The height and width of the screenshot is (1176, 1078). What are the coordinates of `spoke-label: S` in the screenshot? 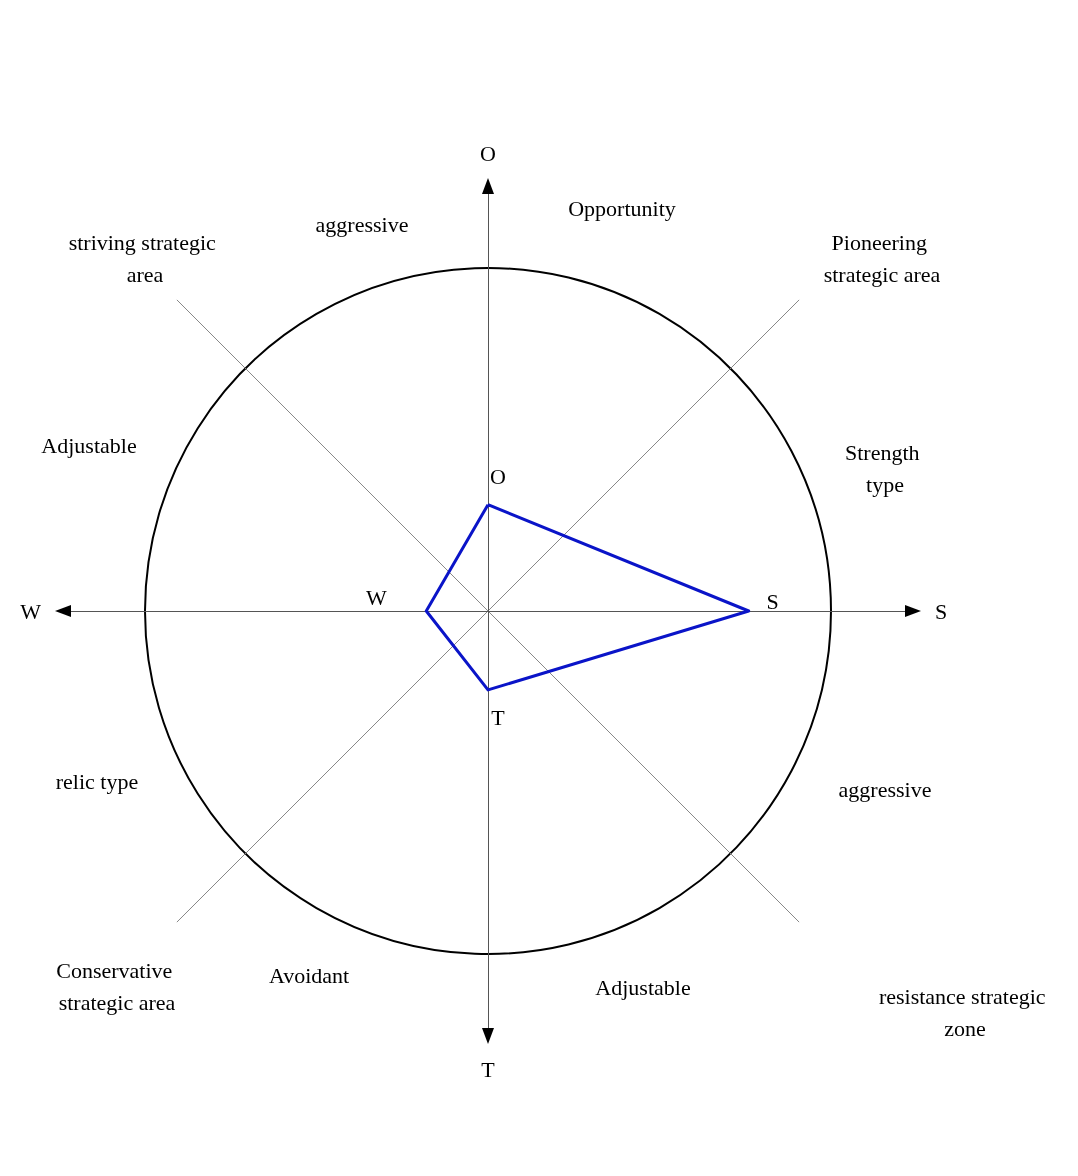 It's located at (772, 601).